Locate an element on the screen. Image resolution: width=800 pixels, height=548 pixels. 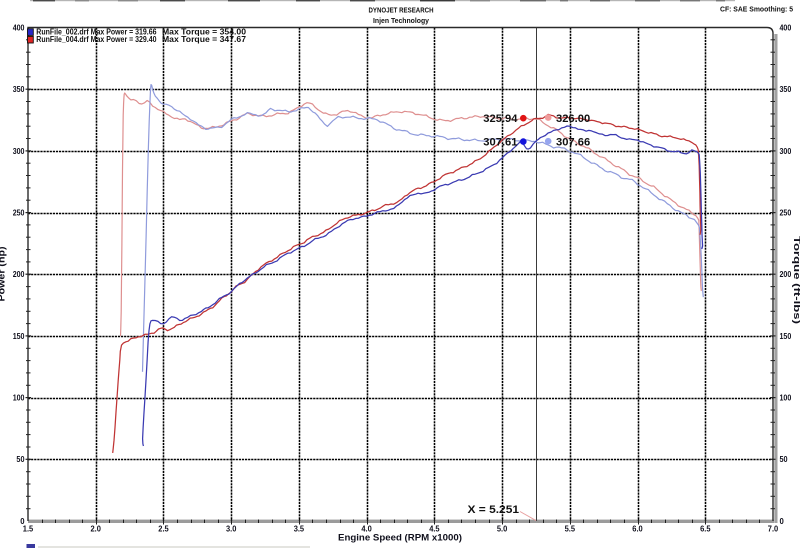
svg-text:RunFile_002.drf Max Power = 31: RunFile_002.drf Max Power = 319.66 is located at coordinates (96, 31).